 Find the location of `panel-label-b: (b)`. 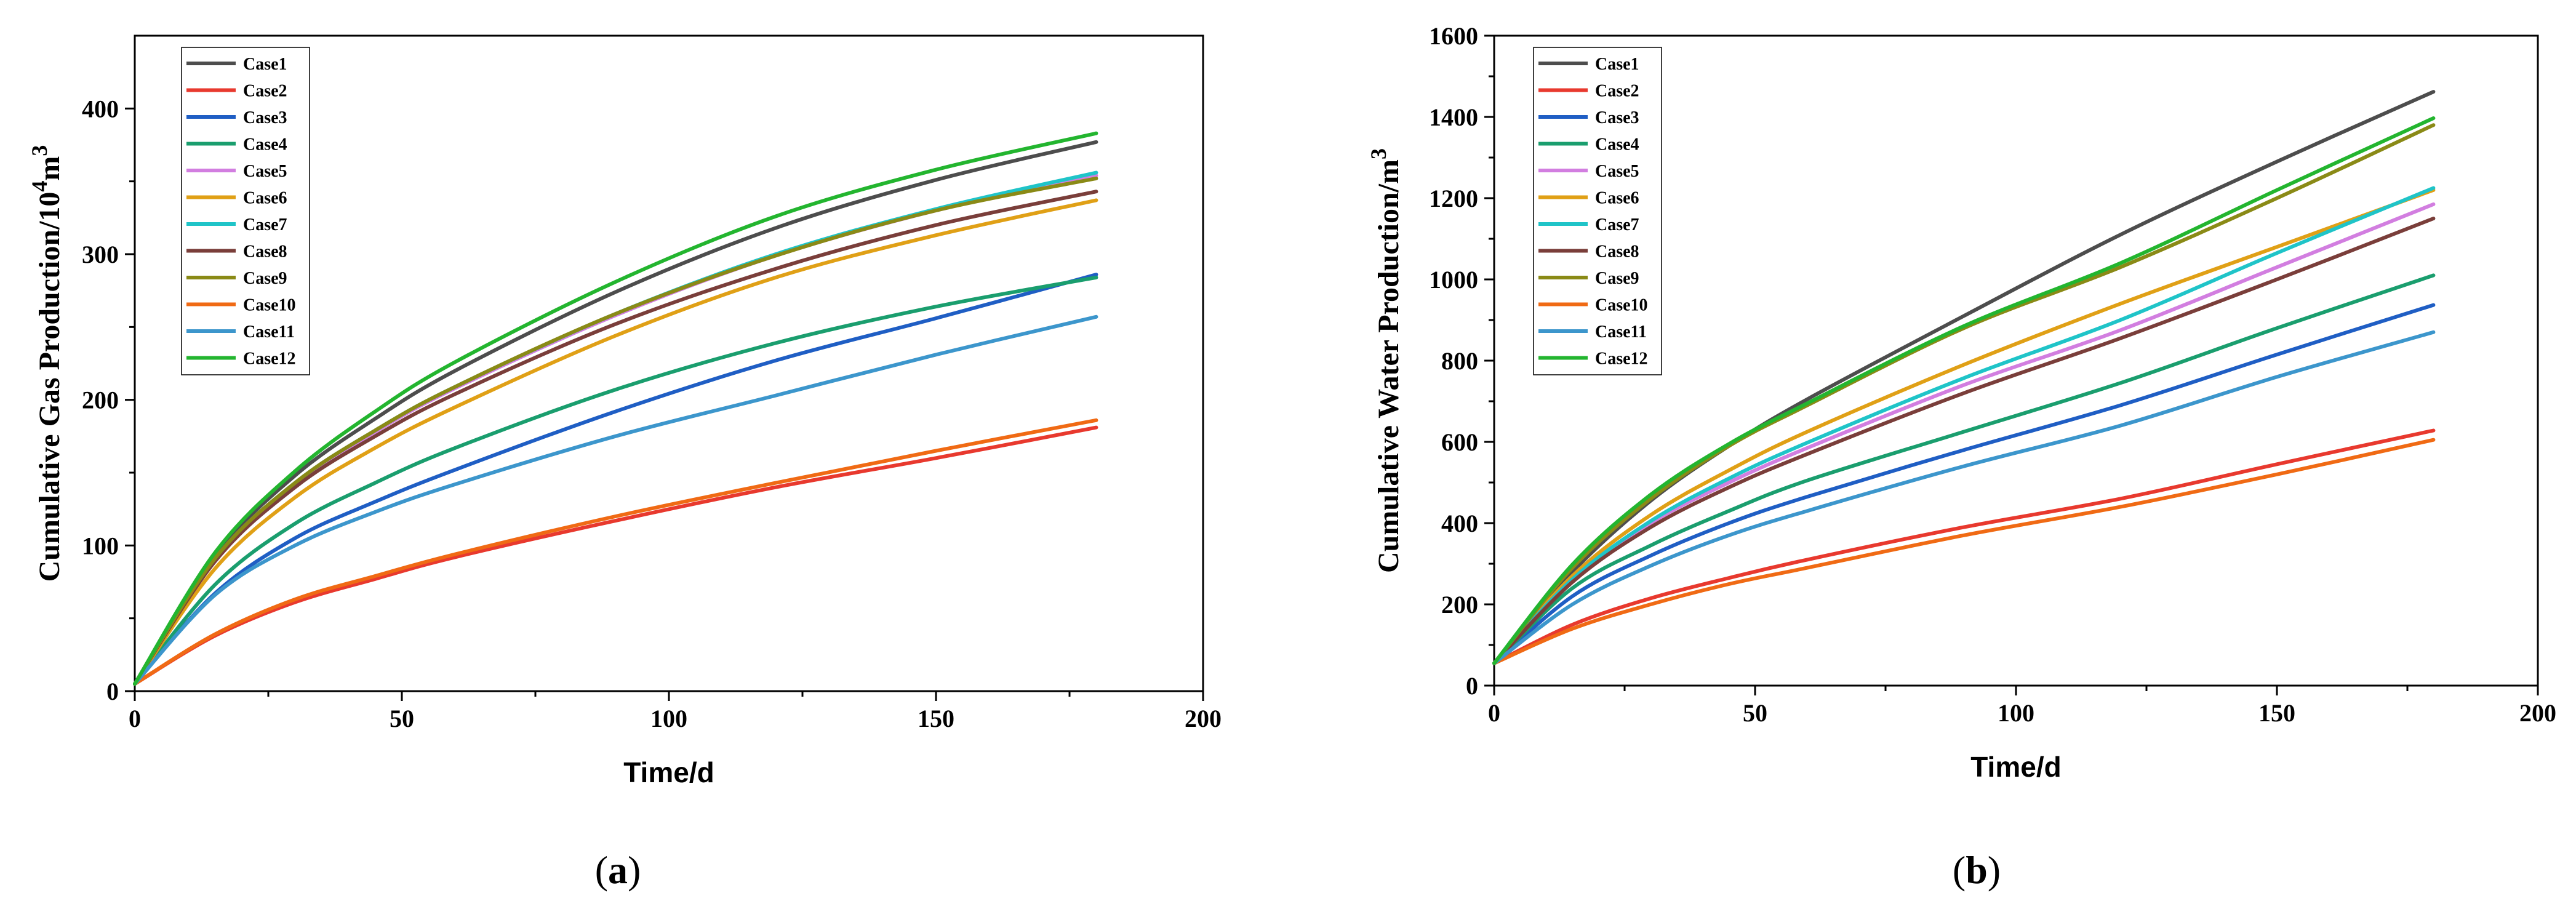

panel-label-b: (b) is located at coordinates (1977, 870).